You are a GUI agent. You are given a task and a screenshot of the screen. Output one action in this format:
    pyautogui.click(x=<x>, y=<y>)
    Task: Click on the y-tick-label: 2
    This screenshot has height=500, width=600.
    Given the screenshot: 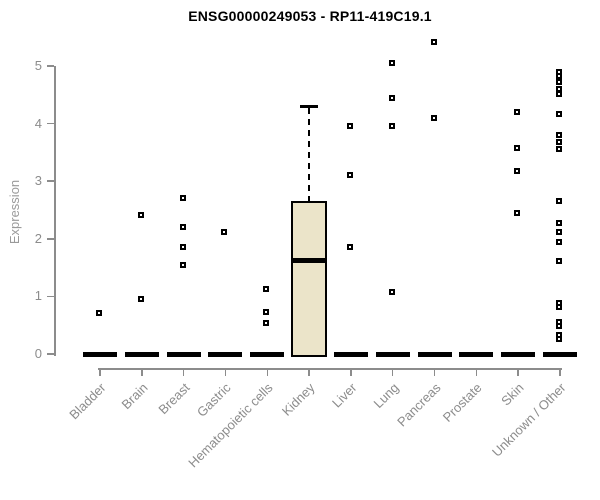 What is the action you would take?
    pyautogui.click(x=38, y=238)
    